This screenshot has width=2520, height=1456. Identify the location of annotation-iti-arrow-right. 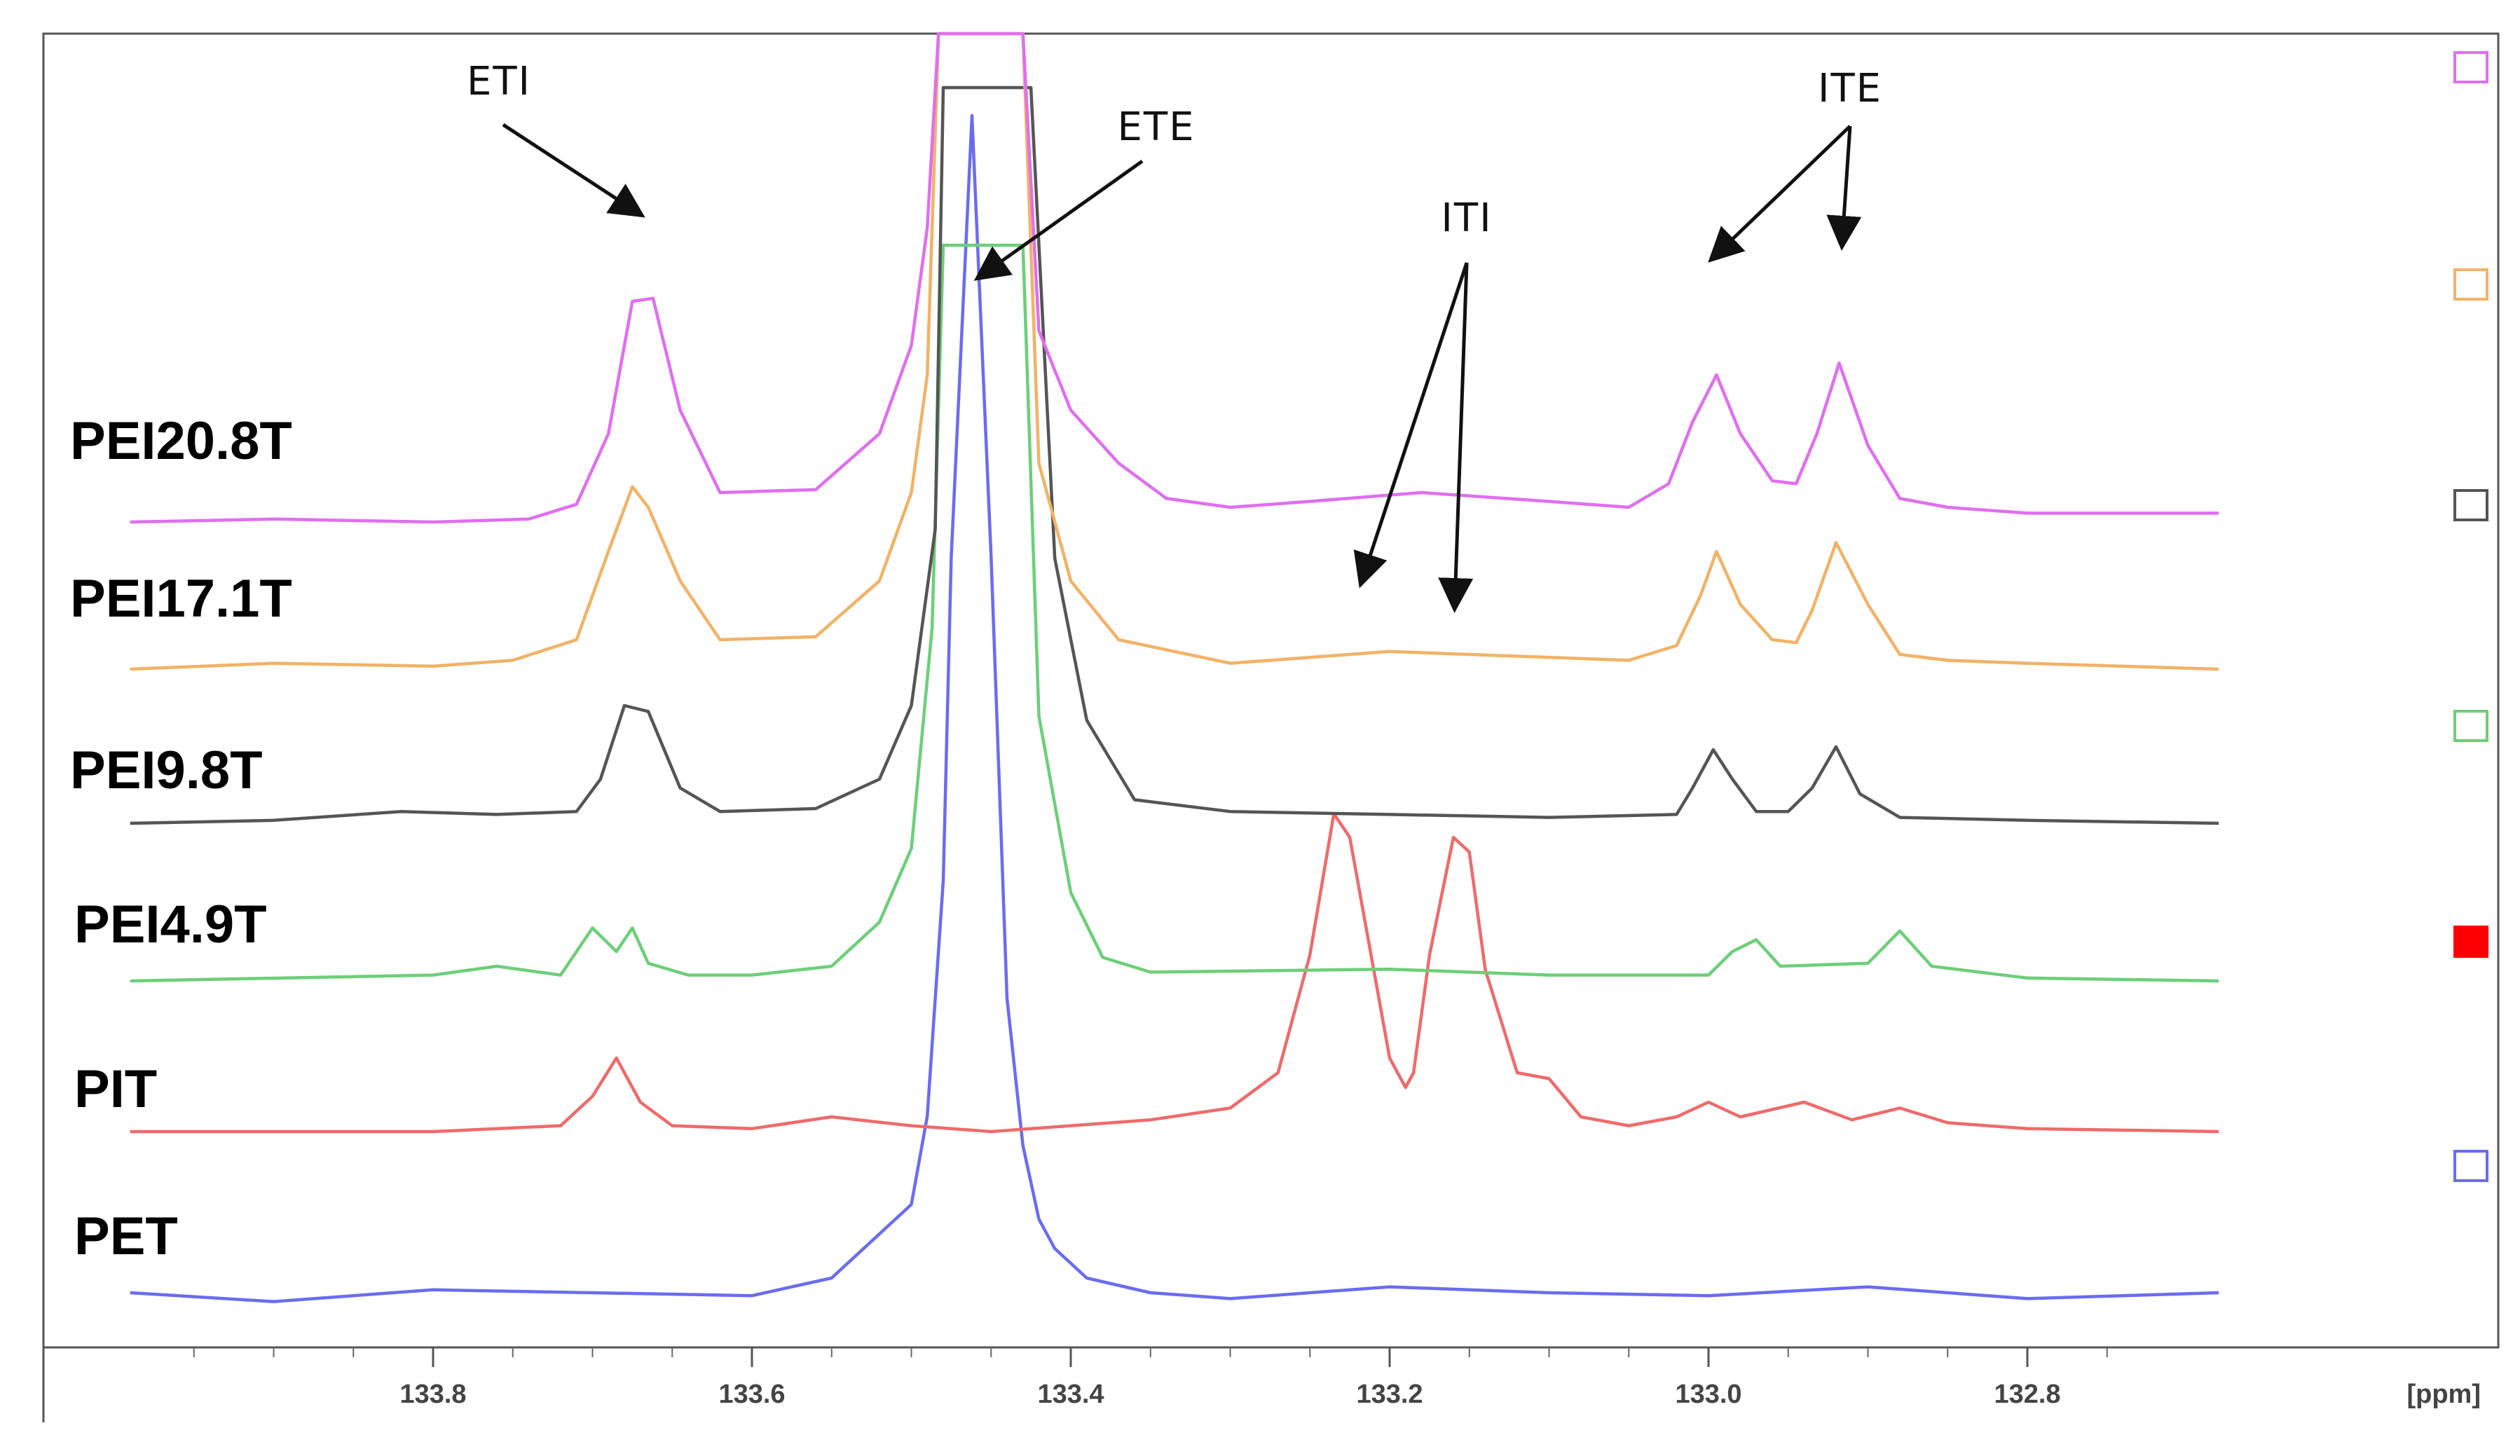
(1456, 437).